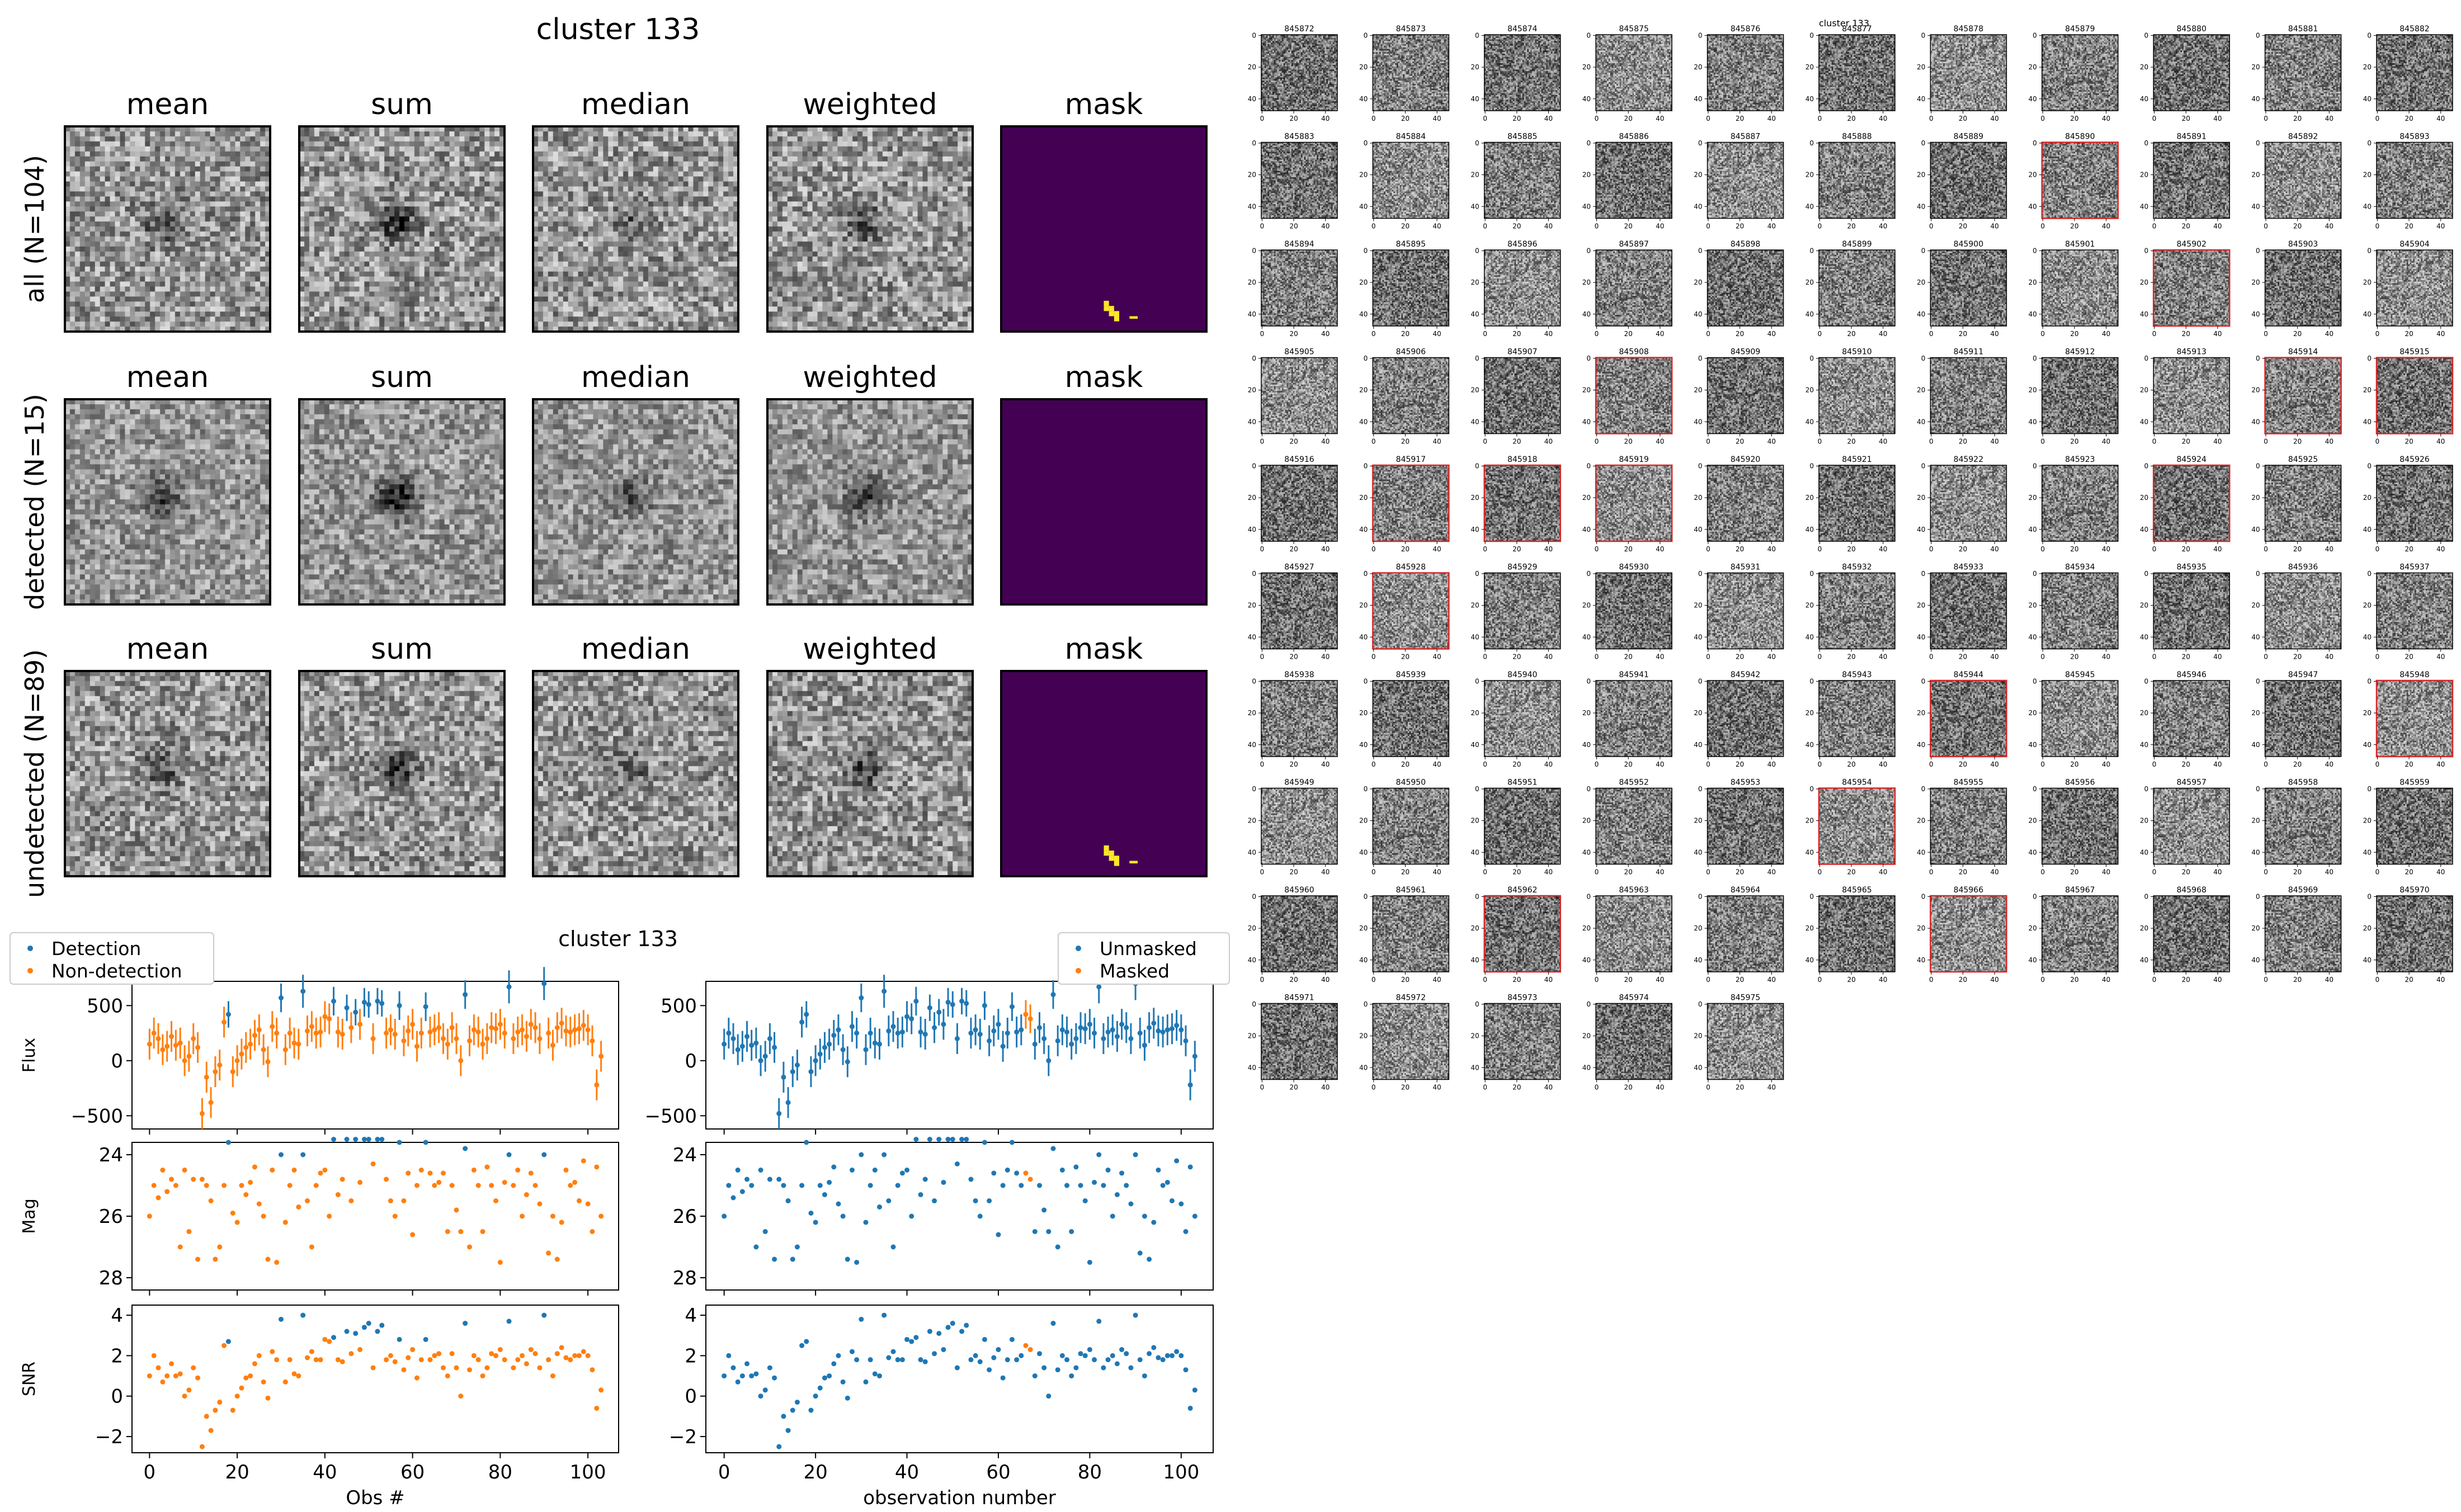  What do you see at coordinates (1857, 782) in the screenshot?
I see `stamp-id-label: 845954` at bounding box center [1857, 782].